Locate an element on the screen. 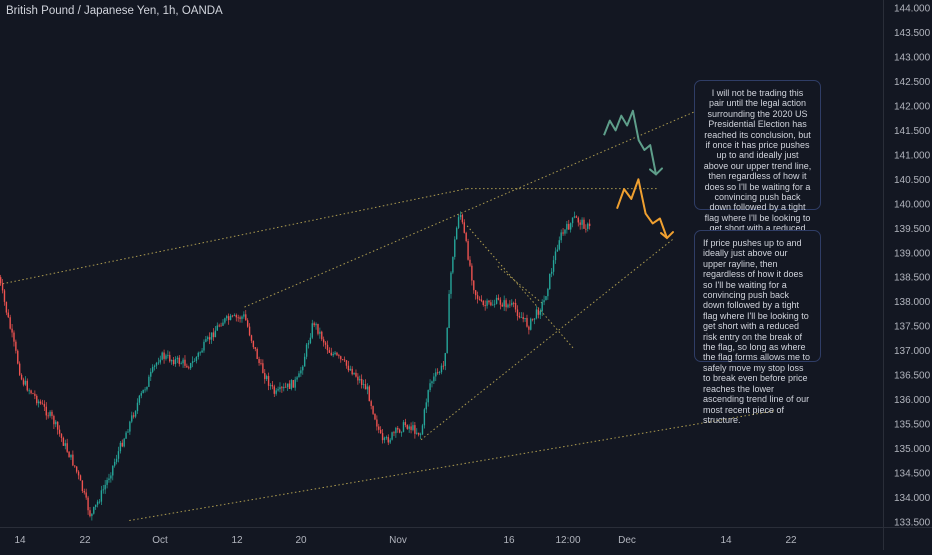 The image size is (932, 555). y-tick-label: 139.500 is located at coordinates (912, 229).